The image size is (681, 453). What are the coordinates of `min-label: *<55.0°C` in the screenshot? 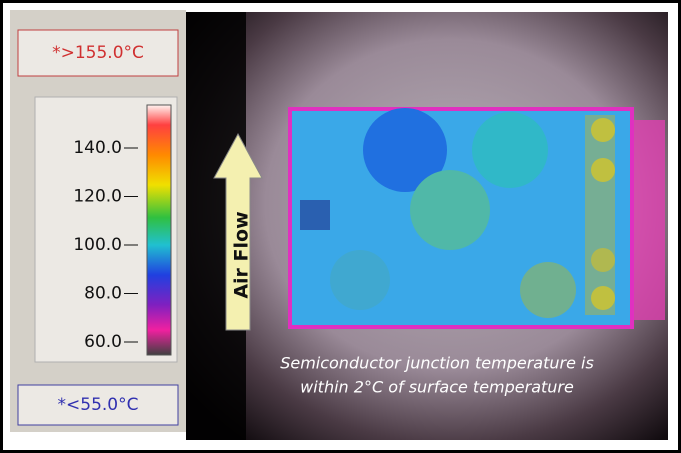 It's located at (98, 405).